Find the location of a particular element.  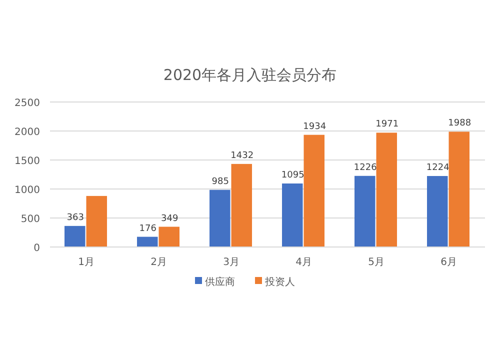

data-label: 1226 is located at coordinates (366, 167).